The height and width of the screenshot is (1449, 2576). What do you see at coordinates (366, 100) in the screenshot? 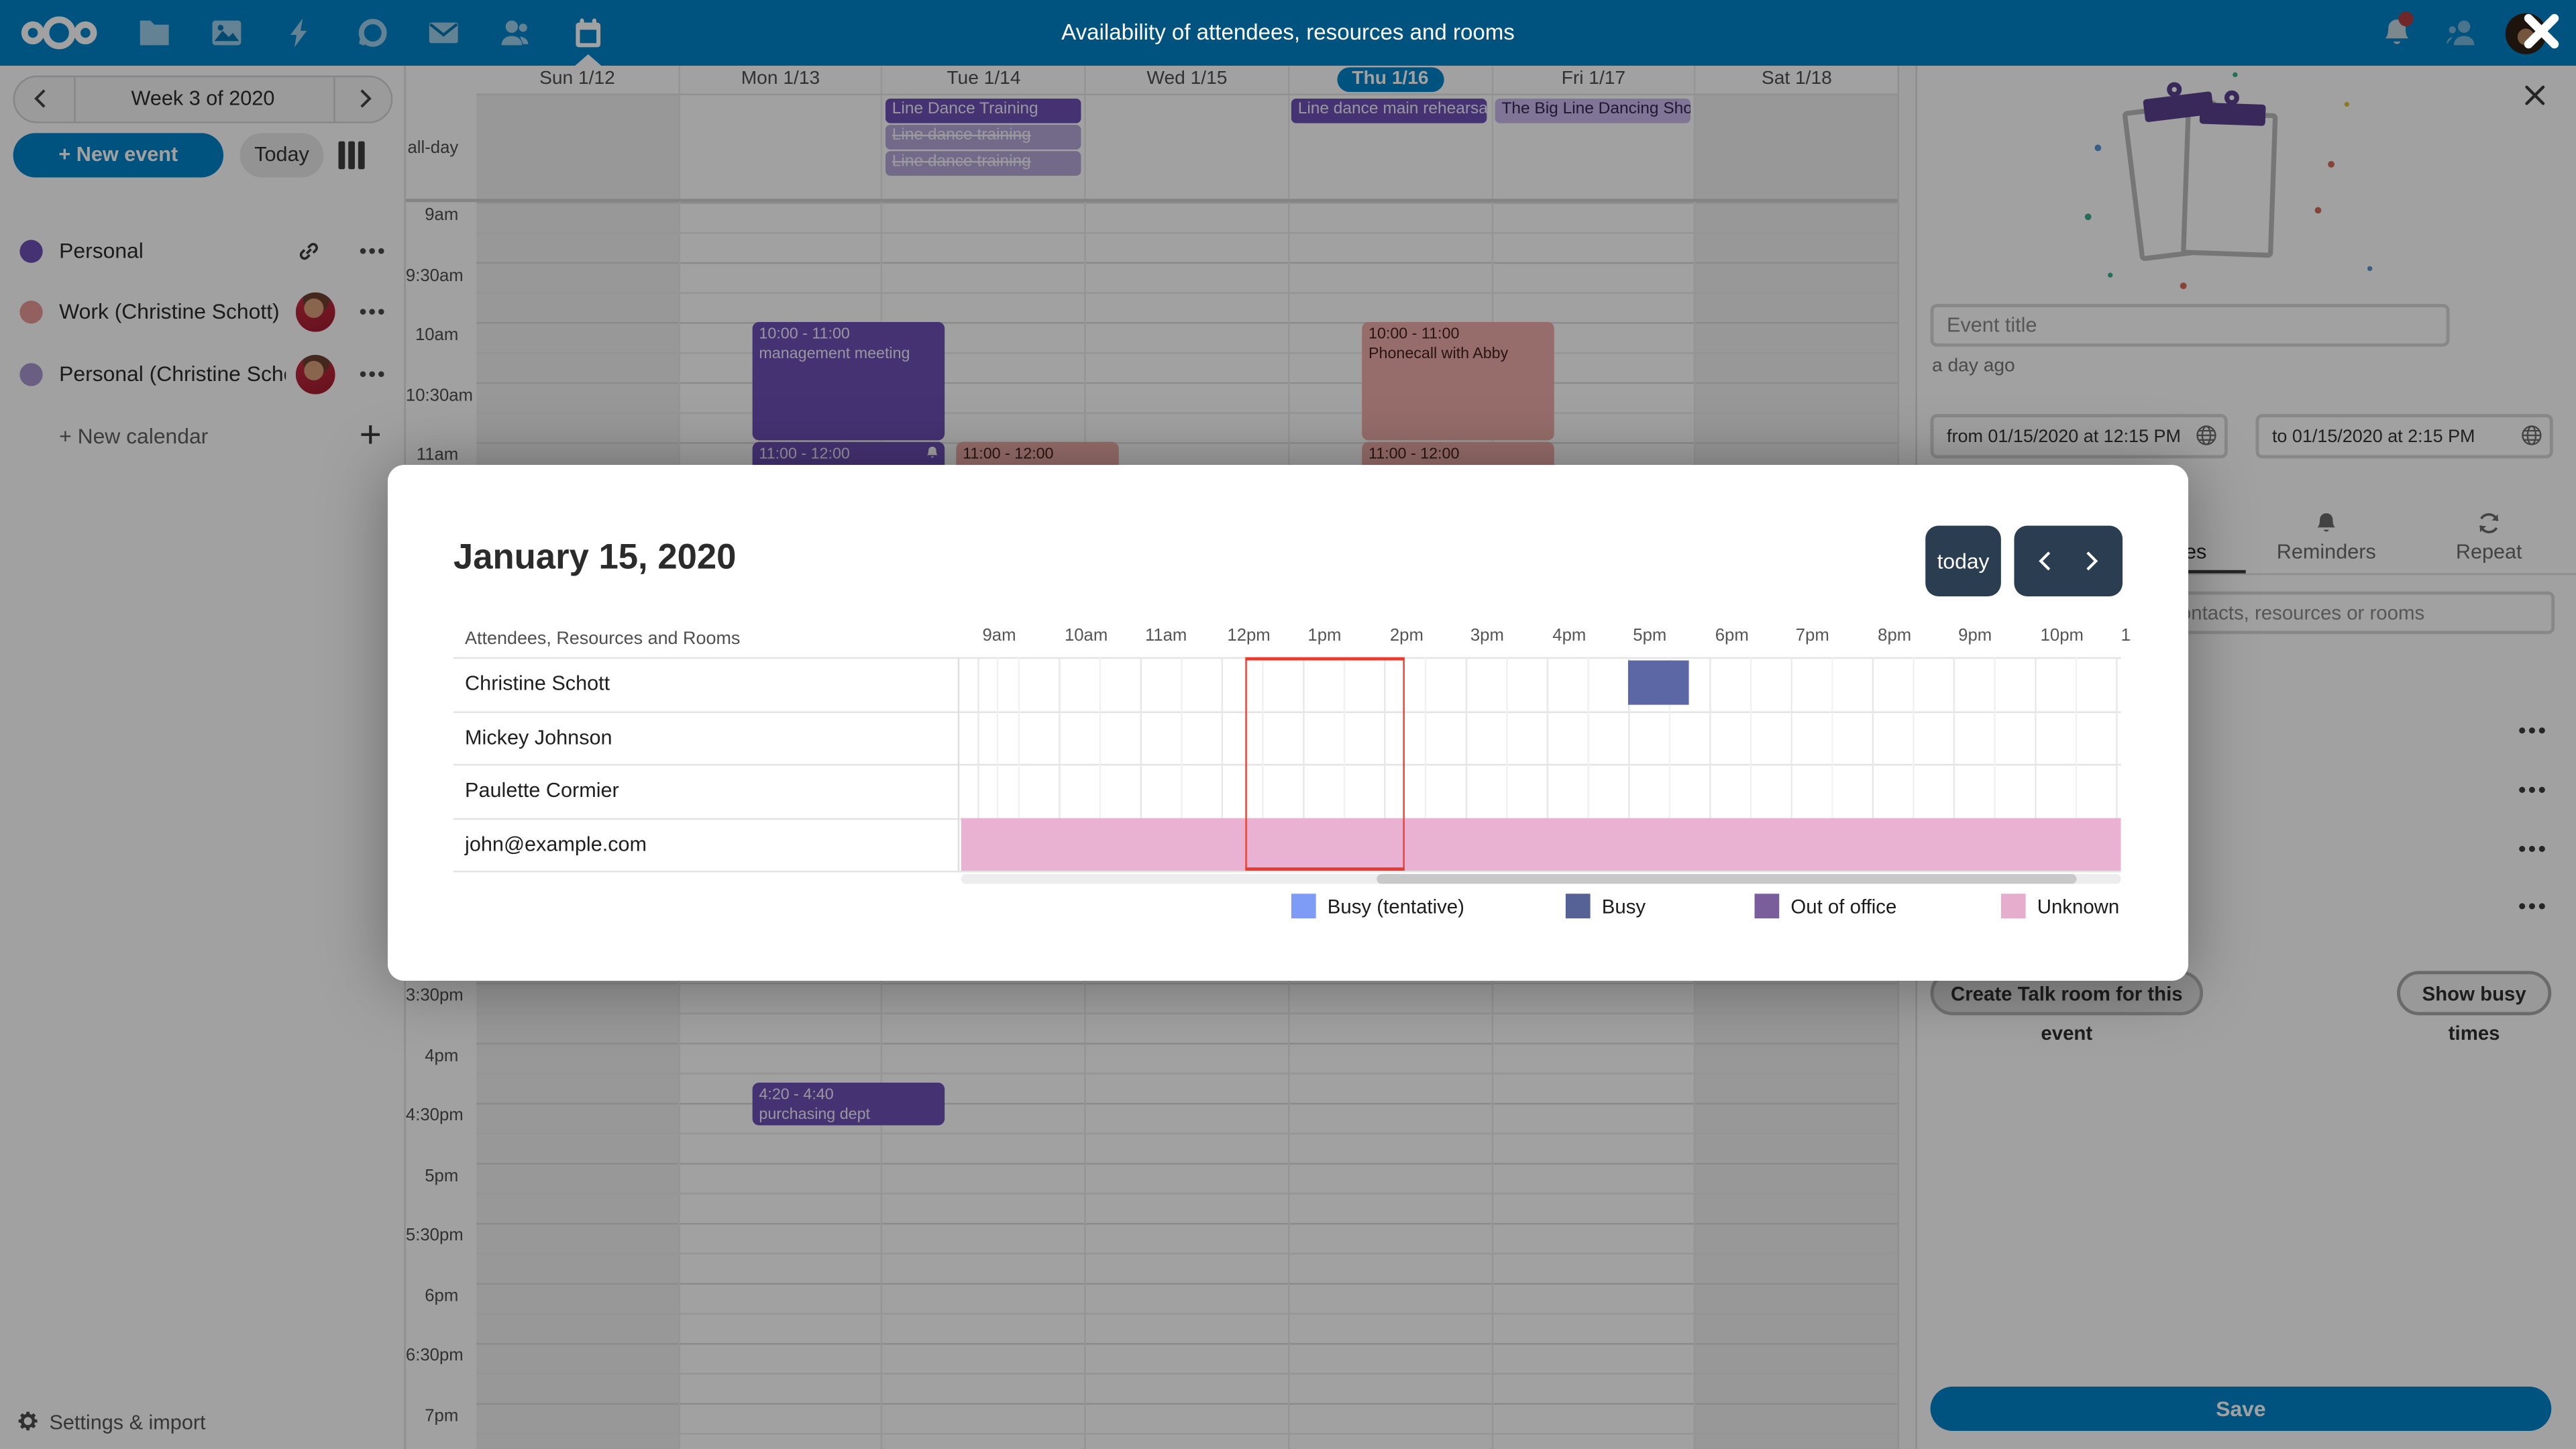
I see `next-week-button` at bounding box center [366, 100].